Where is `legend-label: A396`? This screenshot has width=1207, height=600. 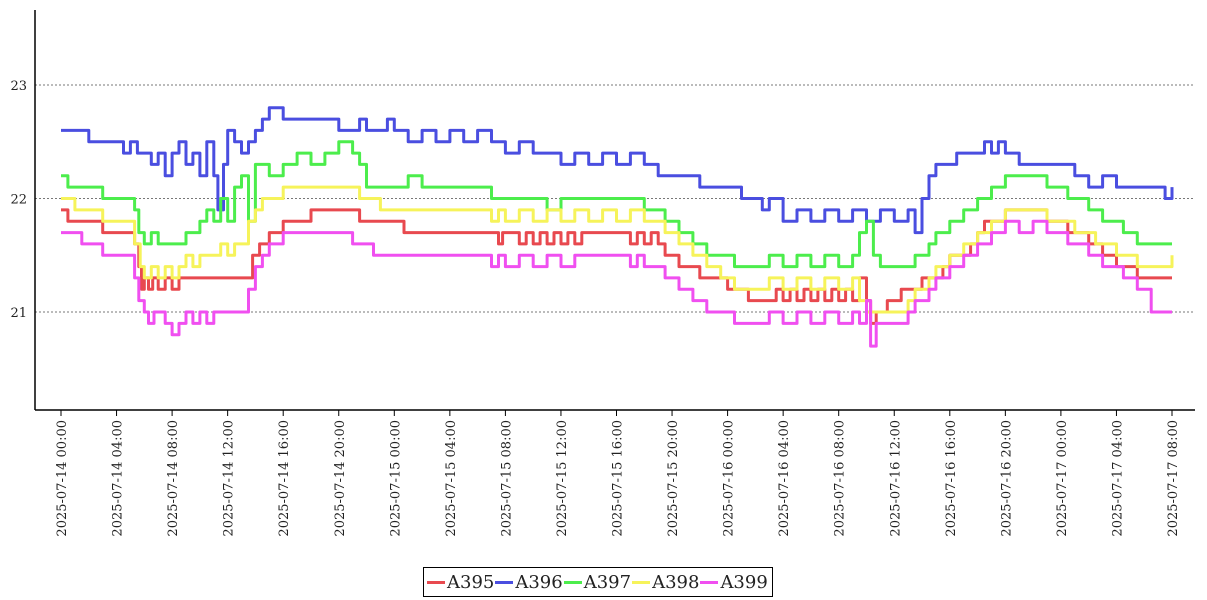 legend-label: A396 is located at coordinates (539, 582).